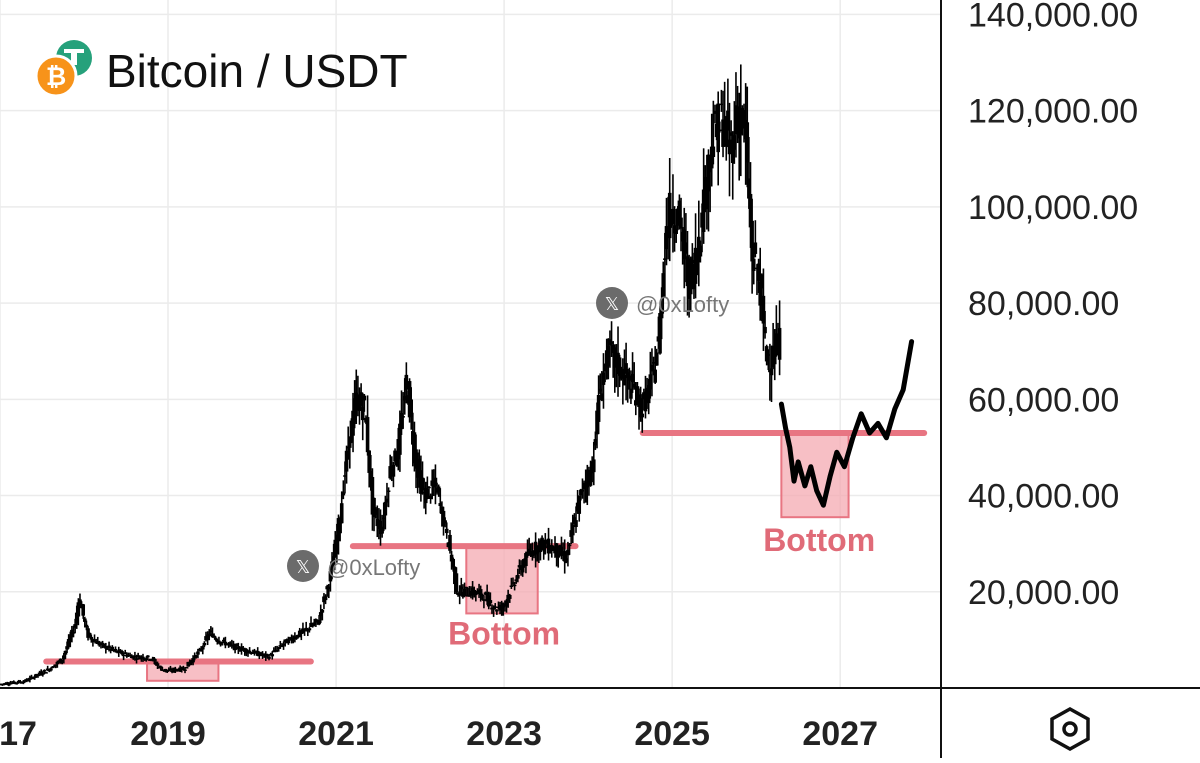 The width and height of the screenshot is (1200, 763). I want to click on bottom-annotations: Bottom Bottom, so click(661, 587).